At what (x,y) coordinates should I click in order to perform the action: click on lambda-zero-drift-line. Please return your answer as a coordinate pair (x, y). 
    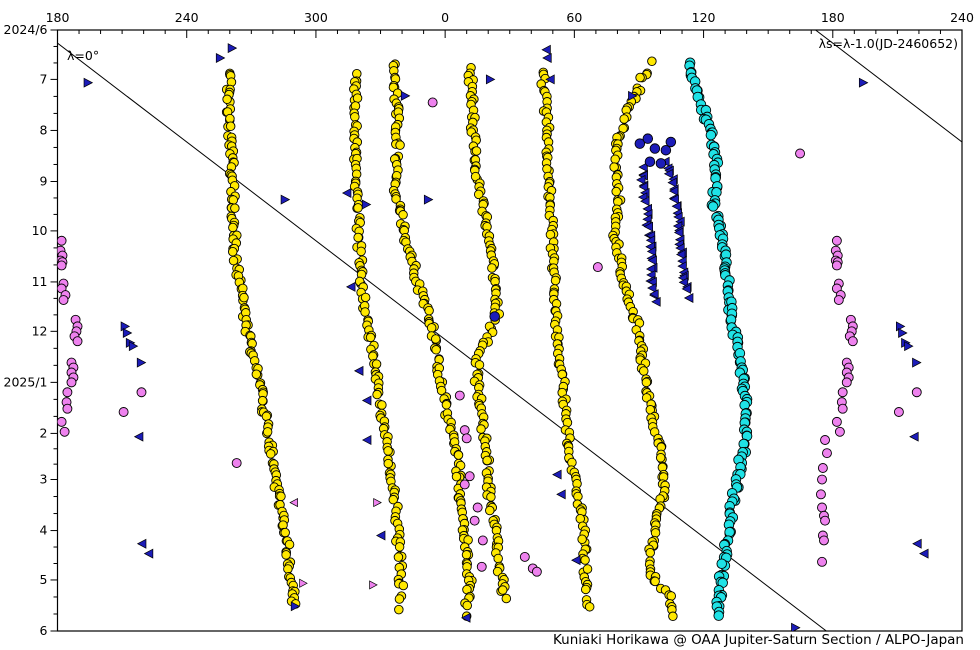
    Looking at the image, I should click on (888, 86).